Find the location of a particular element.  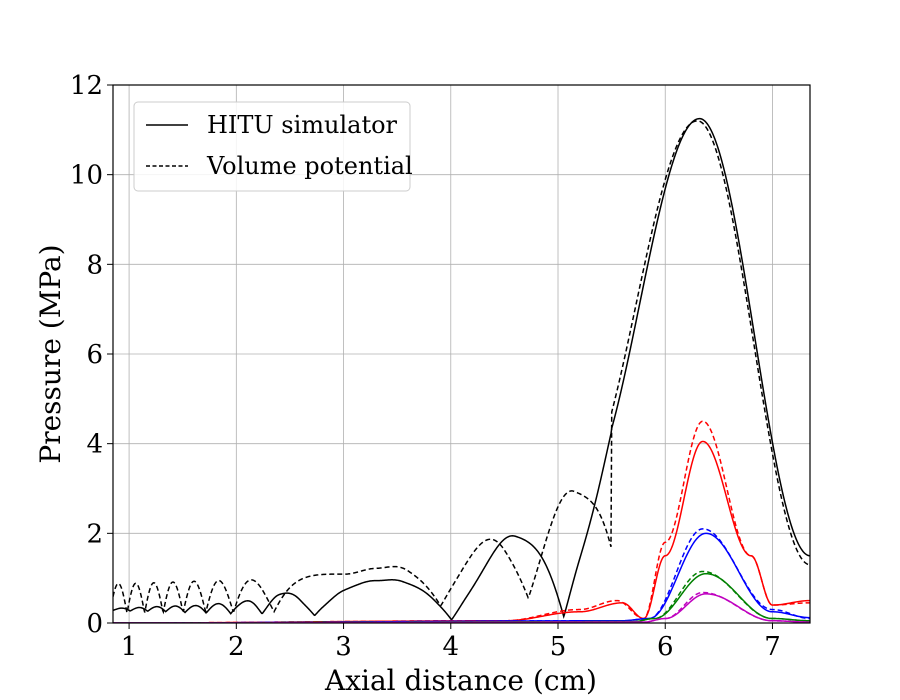

legend: HITU simulator Volume potential is located at coordinates (273, 146).